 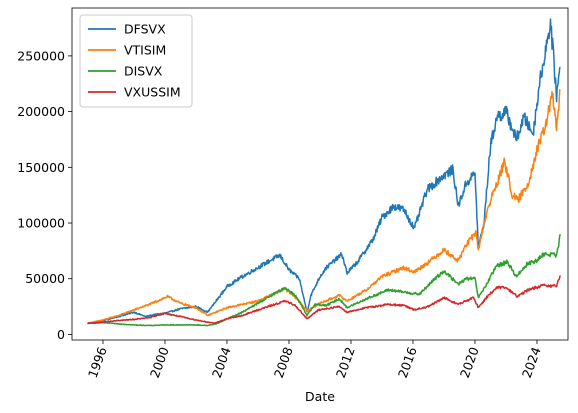 I want to click on x-tick-label: 2024, so click(x=531, y=362).